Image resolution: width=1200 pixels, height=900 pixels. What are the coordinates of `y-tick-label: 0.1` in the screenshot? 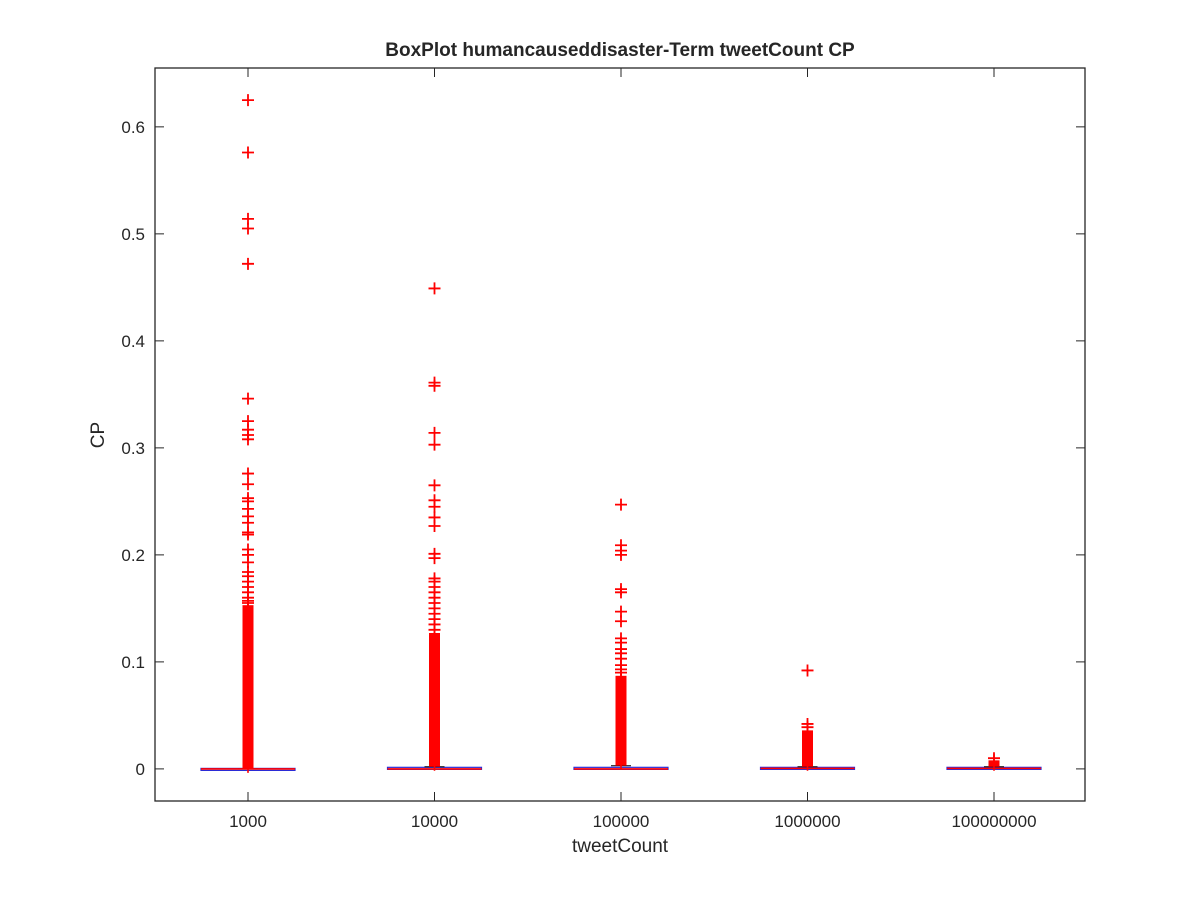 It's located at (133, 662).